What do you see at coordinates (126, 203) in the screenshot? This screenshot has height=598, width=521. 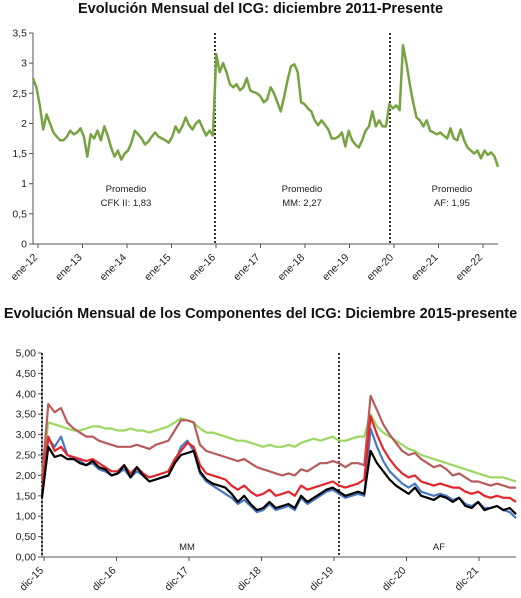 I see `period-annotation: CFK II: 1,83` at bounding box center [126, 203].